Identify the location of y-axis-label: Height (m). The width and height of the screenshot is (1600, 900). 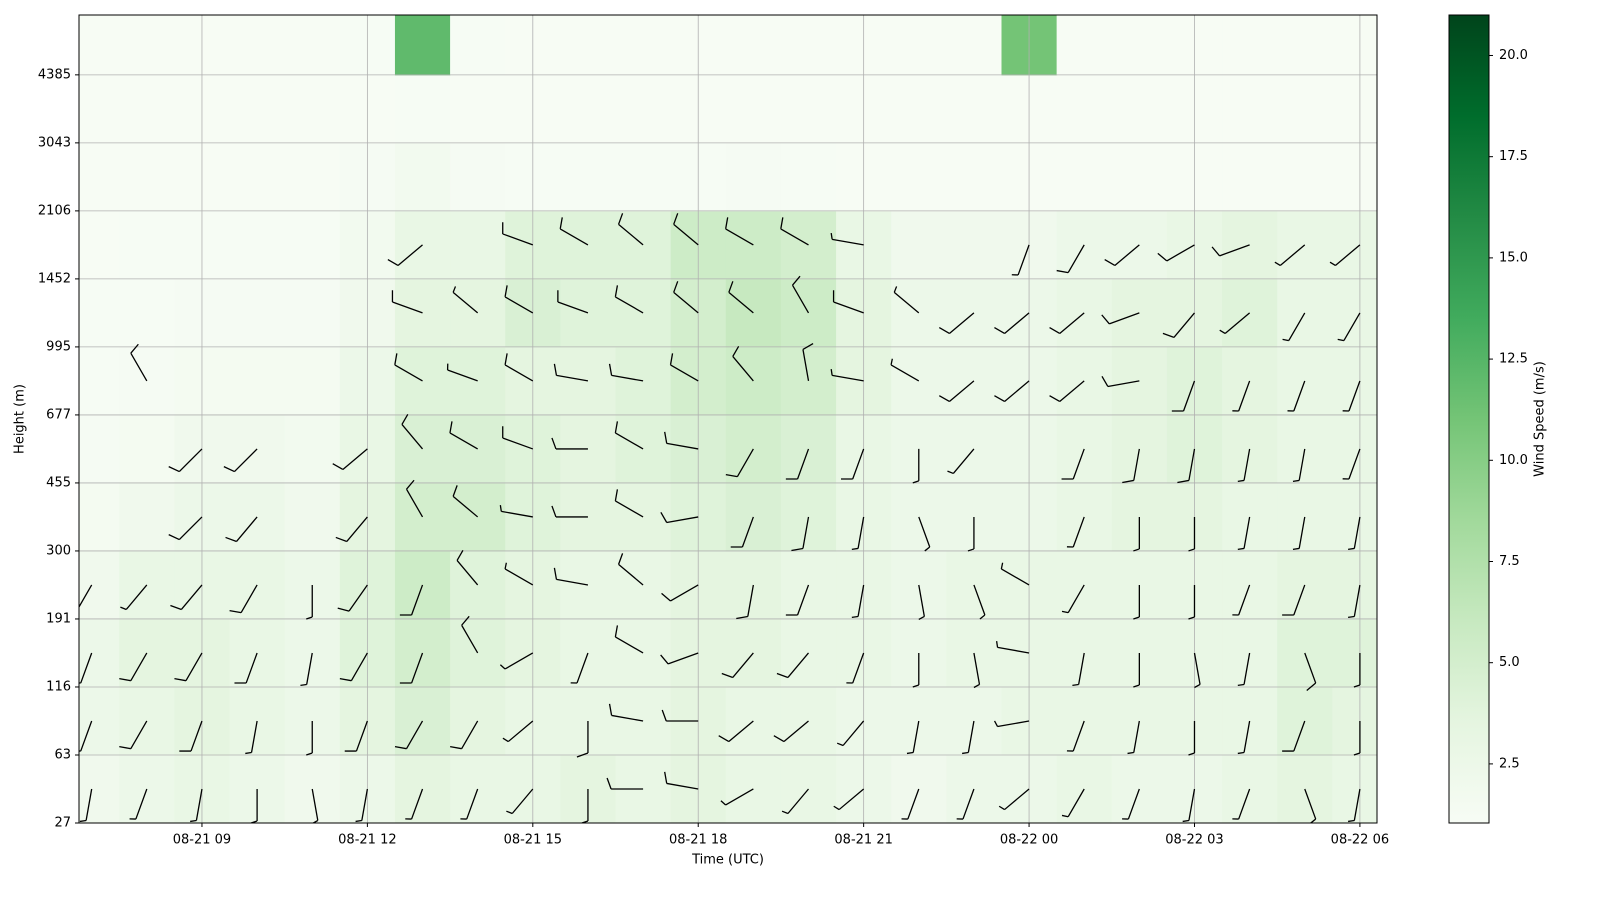
(20, 419).